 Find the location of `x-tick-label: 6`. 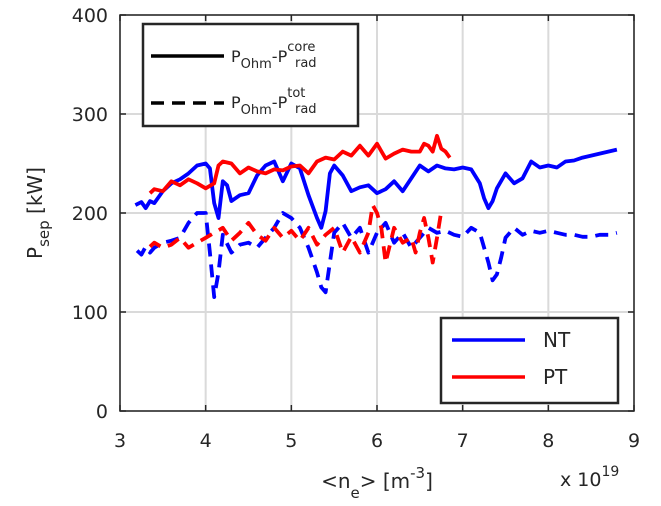

x-tick-label: 6 is located at coordinates (377, 441).